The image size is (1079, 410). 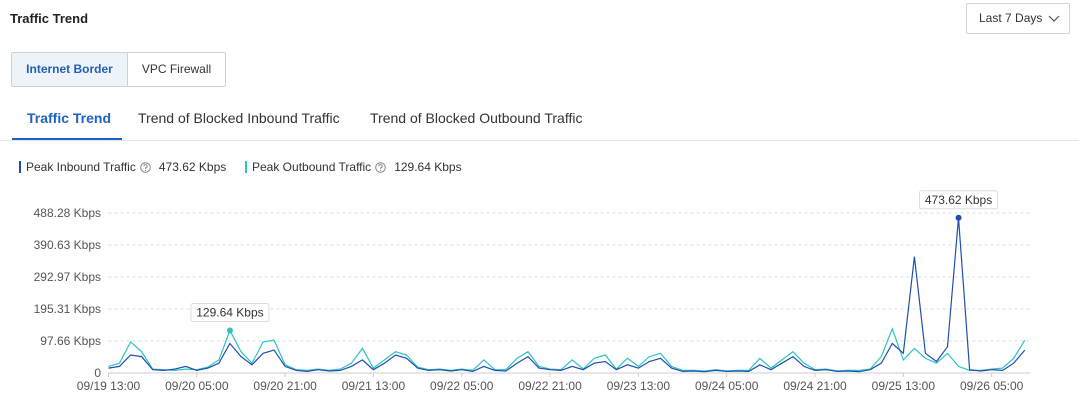 What do you see at coordinates (815, 386) in the screenshot?
I see `x-tick-label: 09/24 21:00` at bounding box center [815, 386].